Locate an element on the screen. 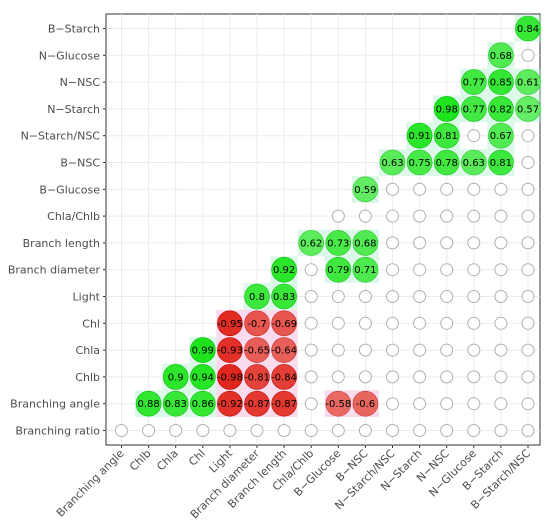 The height and width of the screenshot is (530, 550). y-tick-label: Chla is located at coordinates (88, 350).